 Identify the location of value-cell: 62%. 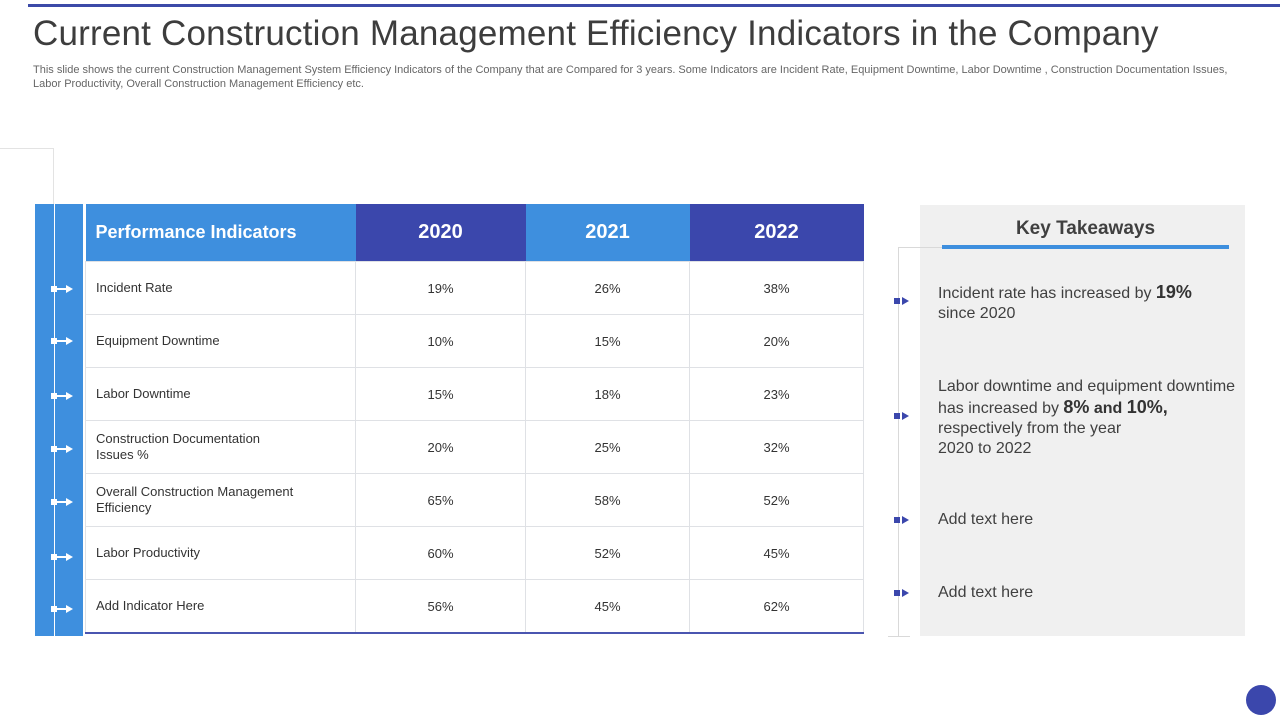
(776, 606).